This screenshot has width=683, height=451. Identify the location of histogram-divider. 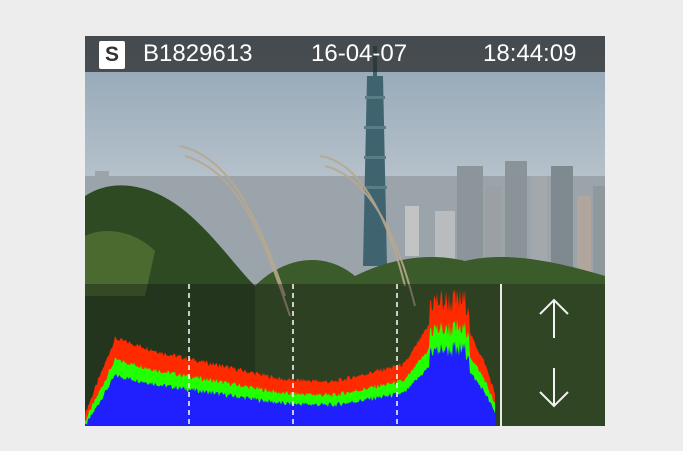
(501, 355).